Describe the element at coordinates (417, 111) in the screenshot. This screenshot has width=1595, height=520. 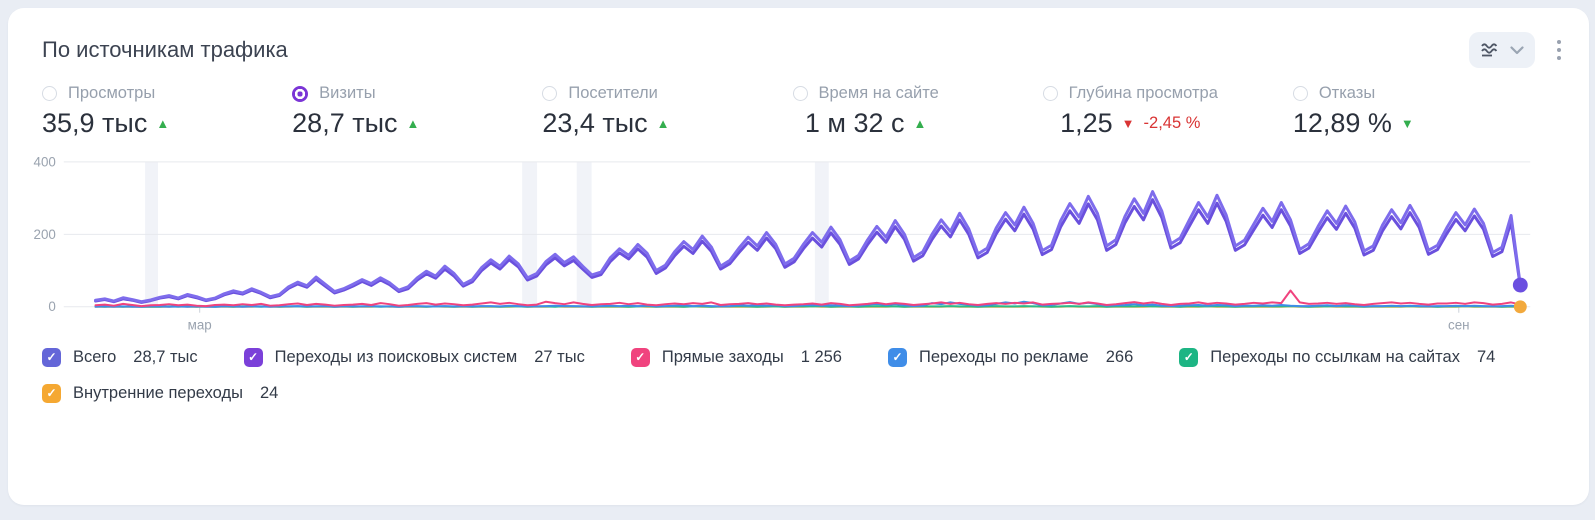
I see `metric-visits: Визиты 28,7 тыс ▲` at that location.